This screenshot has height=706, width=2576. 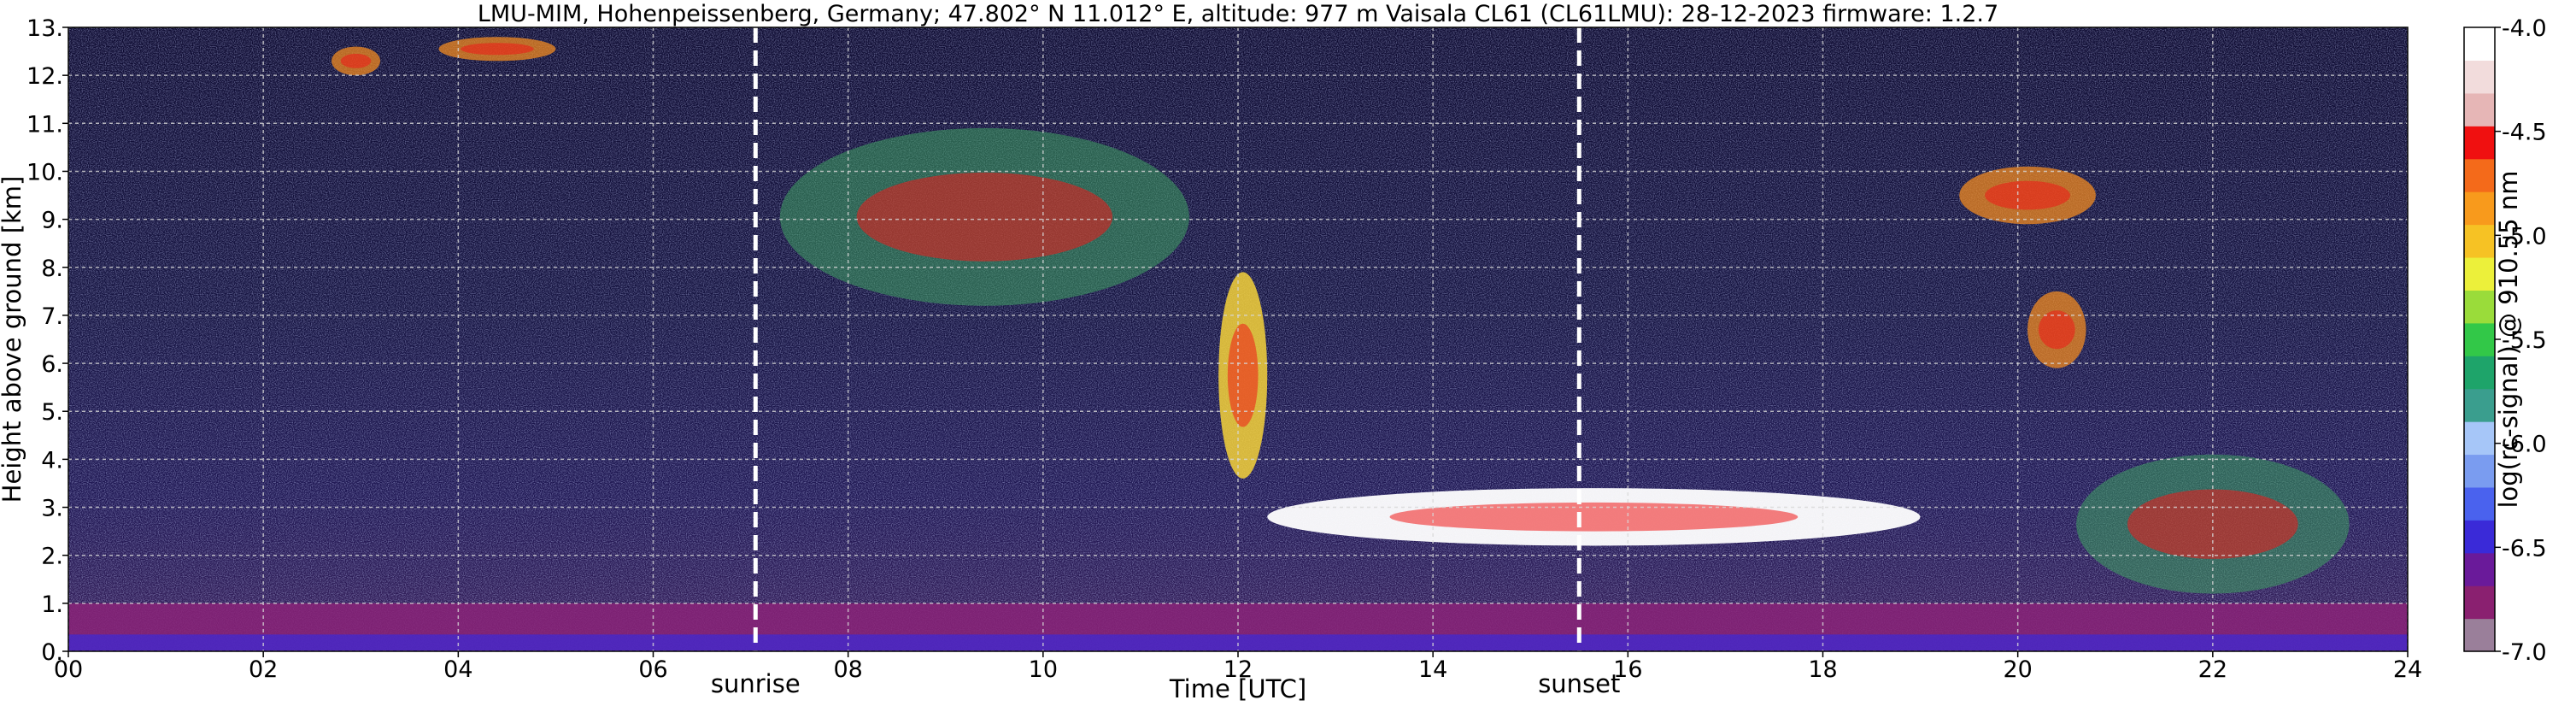 I want to click on x-tick-label: 04, so click(x=457, y=669).